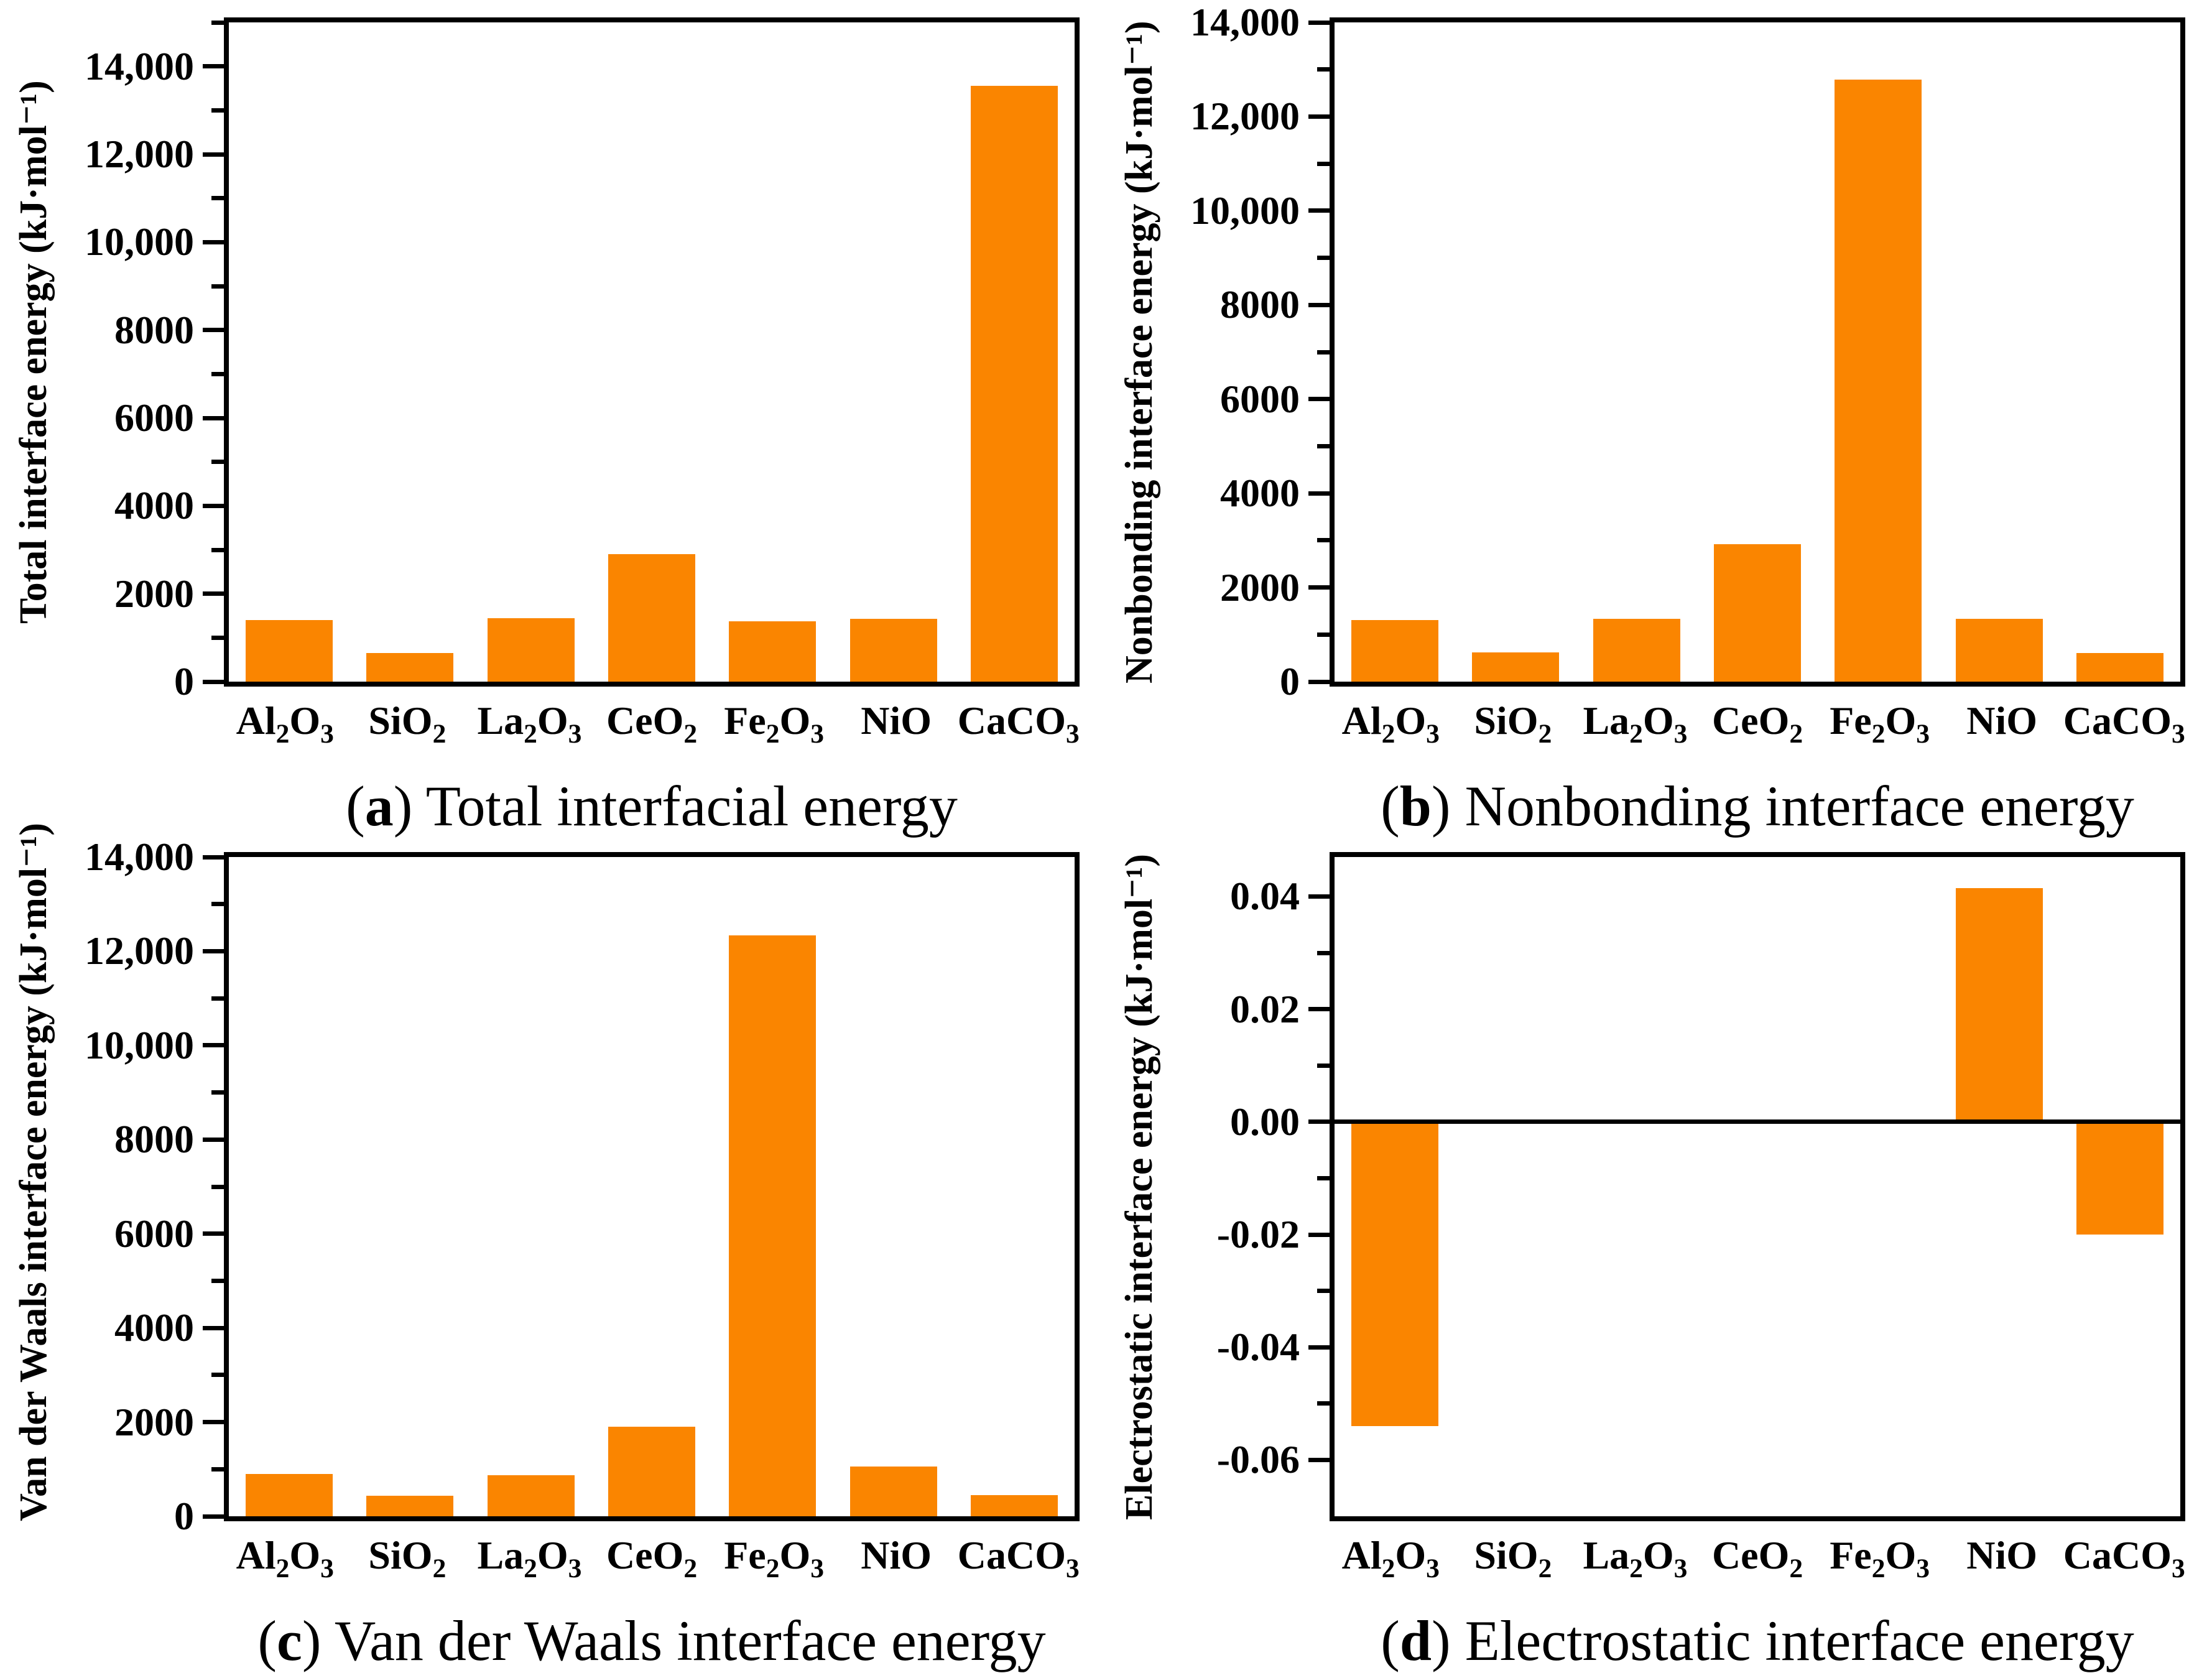  I want to click on caption-letter: d, so click(1415, 1641).